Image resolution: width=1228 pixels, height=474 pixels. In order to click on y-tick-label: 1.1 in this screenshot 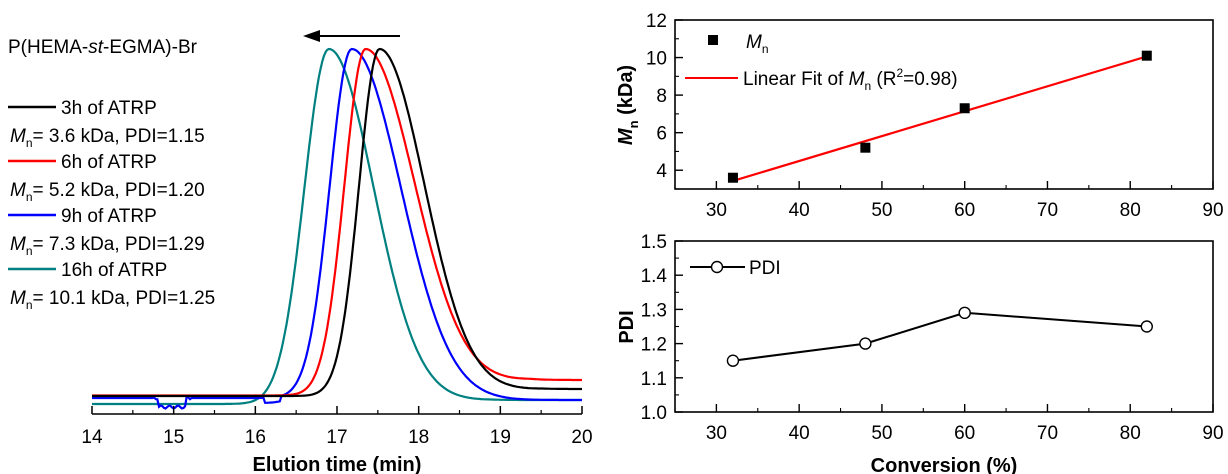, I will do `click(654, 379)`.